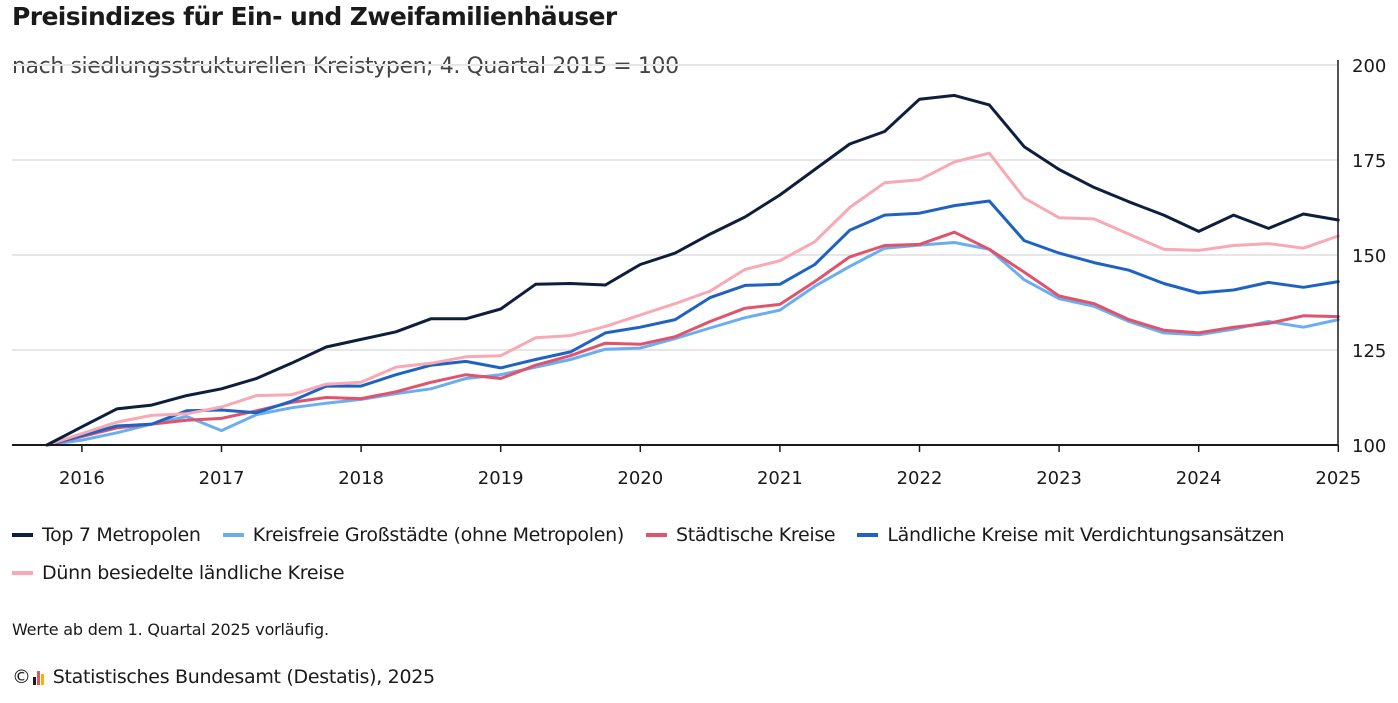 This screenshot has width=1398, height=703. Describe the element at coordinates (438, 535) in the screenshot. I see `legend-label: Kreisfreie Großstädte (ohne Metropolen)` at that location.